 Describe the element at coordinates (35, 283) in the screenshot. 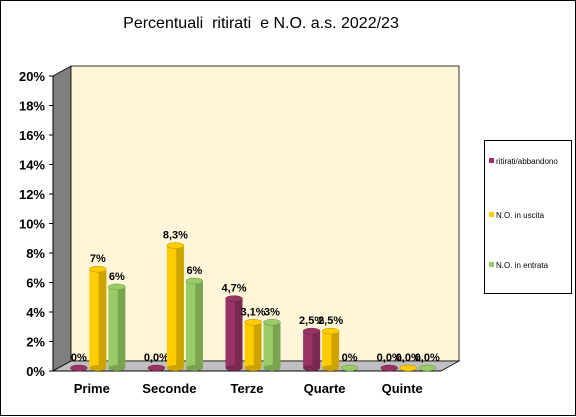

I see `y-tick-label: 6%` at that location.